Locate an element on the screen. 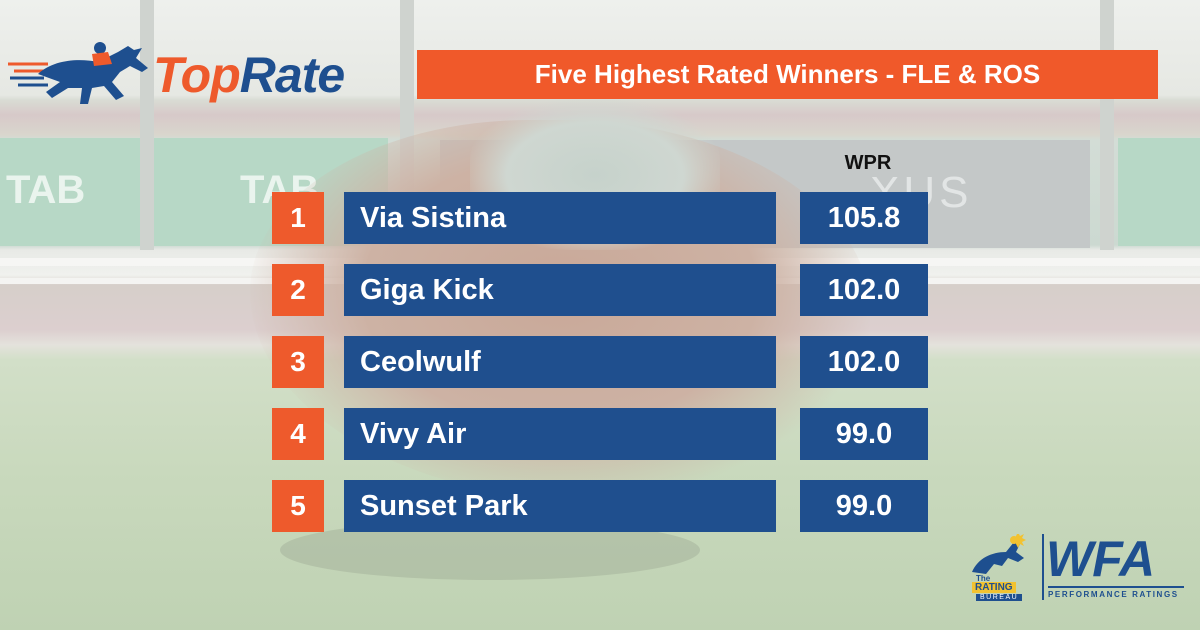 The width and height of the screenshot is (1200, 630). page-title: Five Highest Rated Winners - FLE & ROS is located at coordinates (787, 74).